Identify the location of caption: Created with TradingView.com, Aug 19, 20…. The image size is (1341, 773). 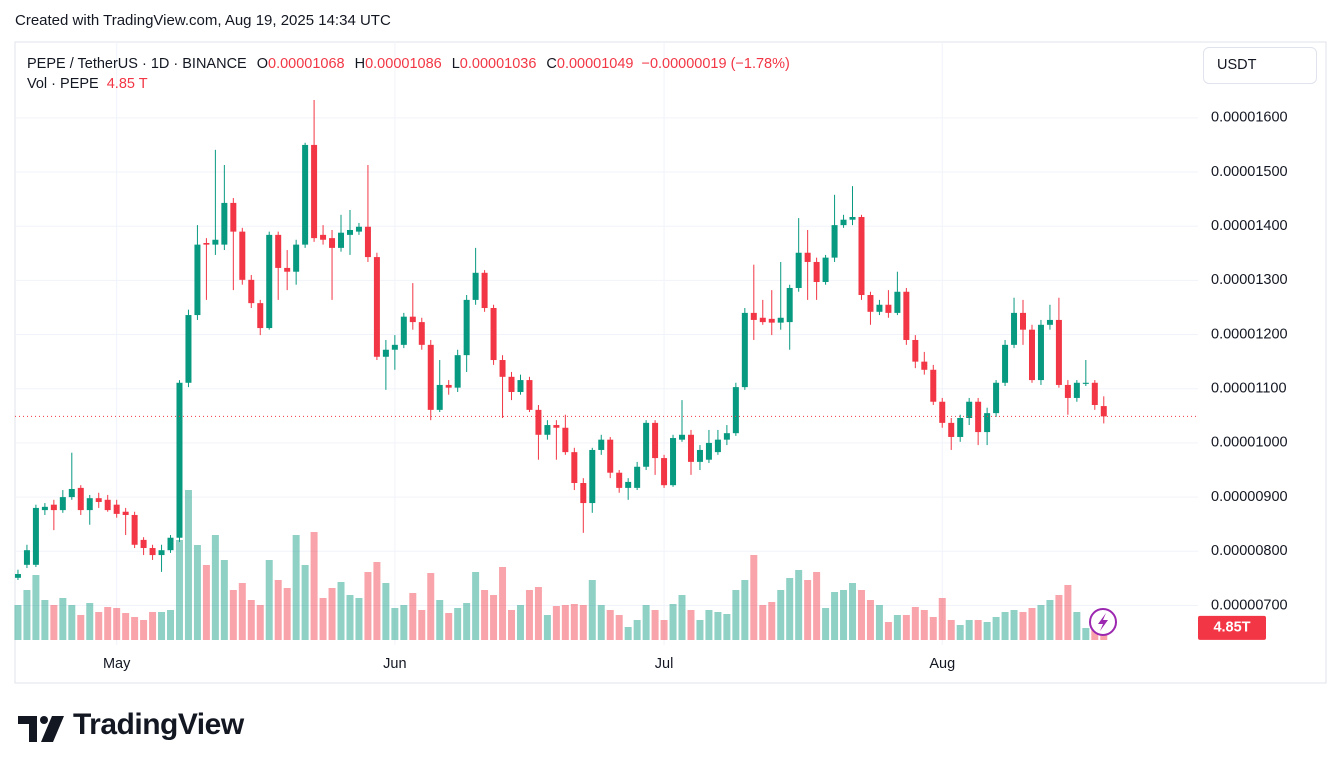
(203, 20).